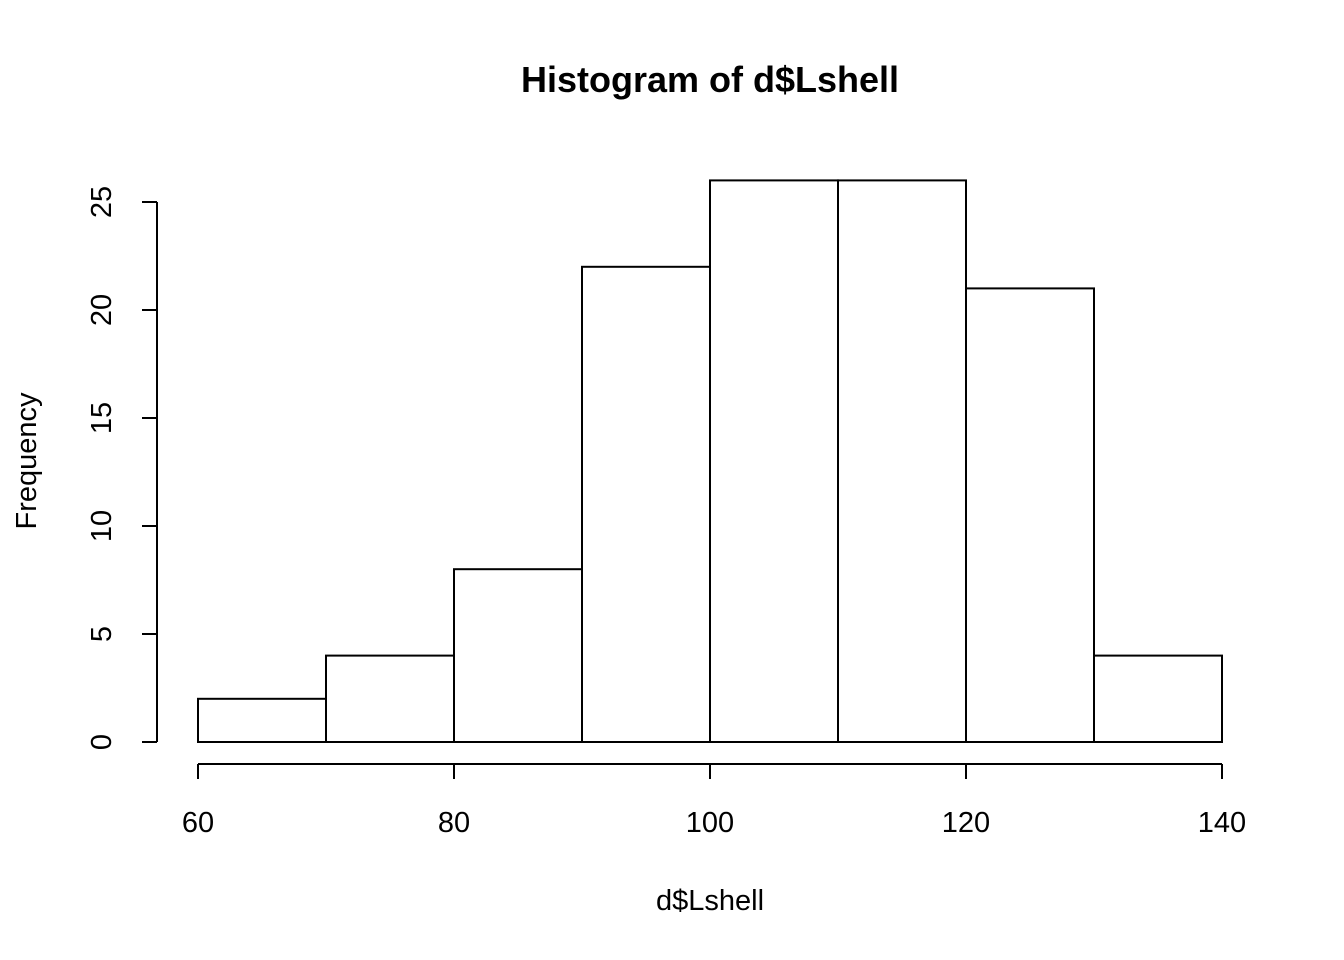 This screenshot has height=960, width=1344. I want to click on y-tick-label-15: 15, so click(102, 418).